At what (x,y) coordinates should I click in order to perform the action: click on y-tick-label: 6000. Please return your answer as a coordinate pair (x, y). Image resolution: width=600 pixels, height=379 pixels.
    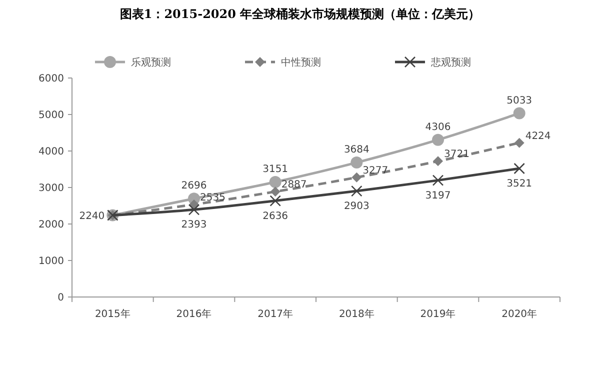
    Looking at the image, I should click on (51, 79).